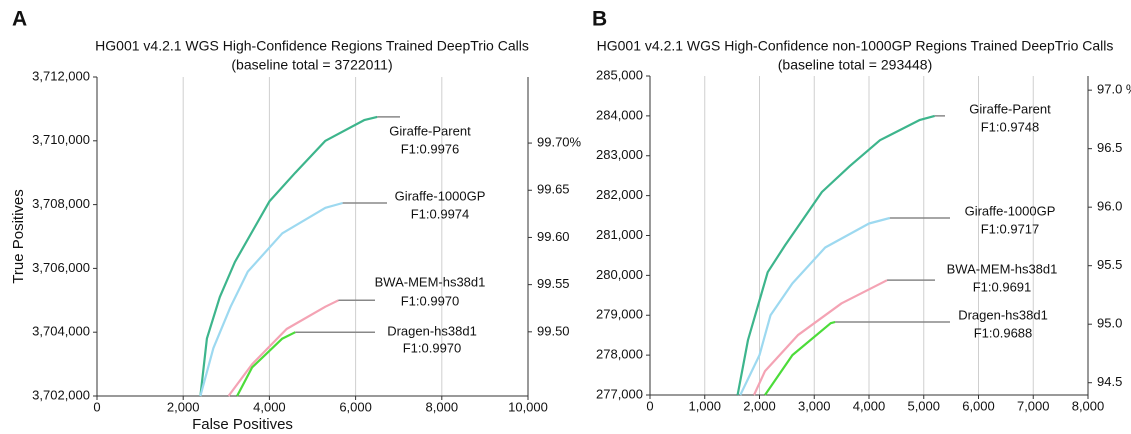  What do you see at coordinates (619, 154) in the screenshot?
I see `y-tick-label: 283,000` at bounding box center [619, 154].